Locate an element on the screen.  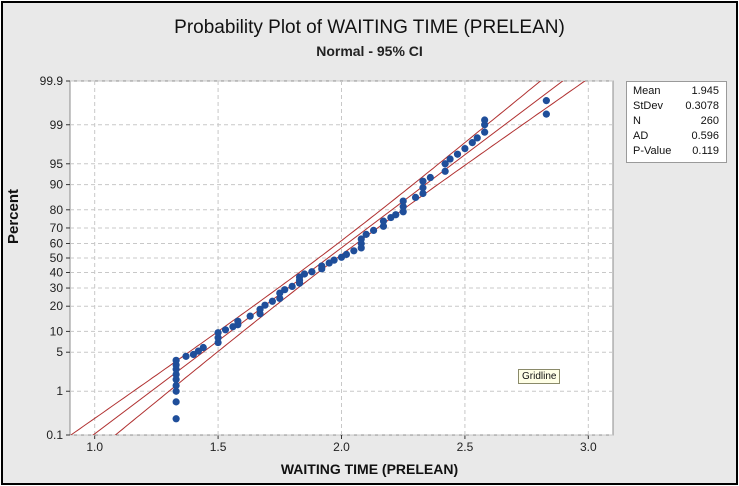
y-tick-label: 99 is located at coordinates (57, 125).